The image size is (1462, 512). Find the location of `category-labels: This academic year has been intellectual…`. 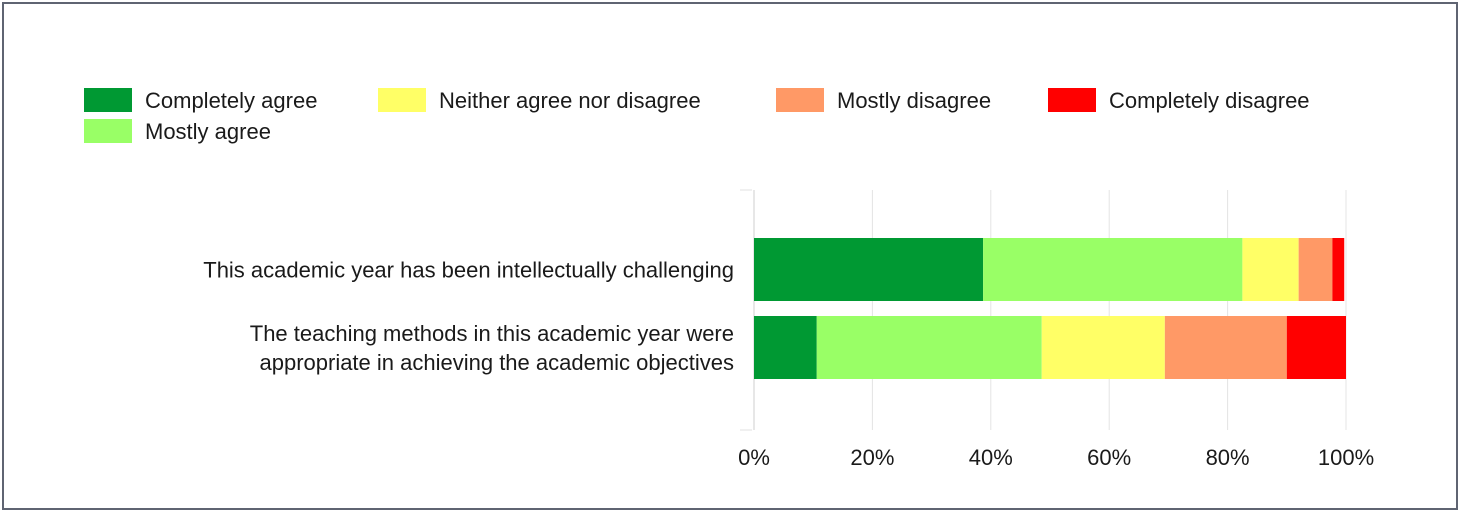

category-labels: This academic year has been intellectual… is located at coordinates (468, 317).